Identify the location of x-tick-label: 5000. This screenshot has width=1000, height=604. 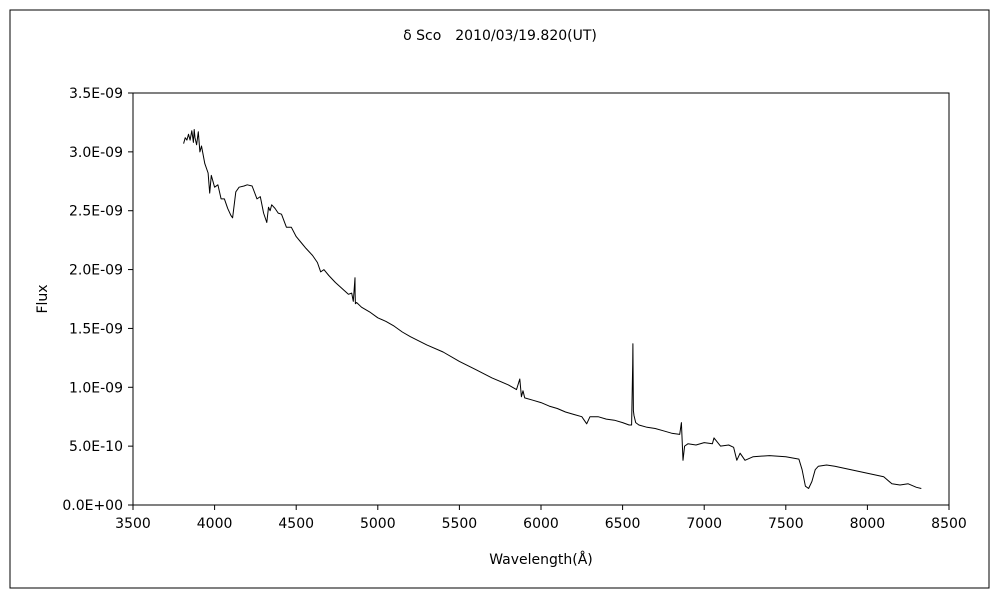
(378, 524).